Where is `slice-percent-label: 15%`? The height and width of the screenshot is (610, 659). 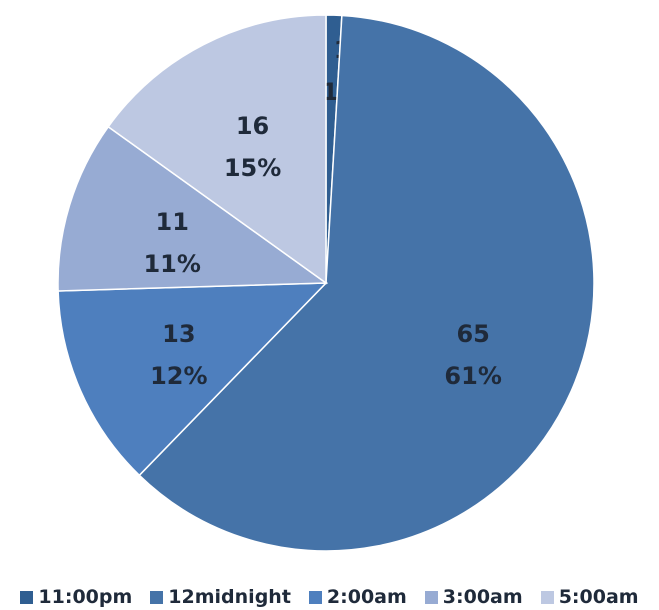
slice-percent-label: 15% is located at coordinates (252, 168).